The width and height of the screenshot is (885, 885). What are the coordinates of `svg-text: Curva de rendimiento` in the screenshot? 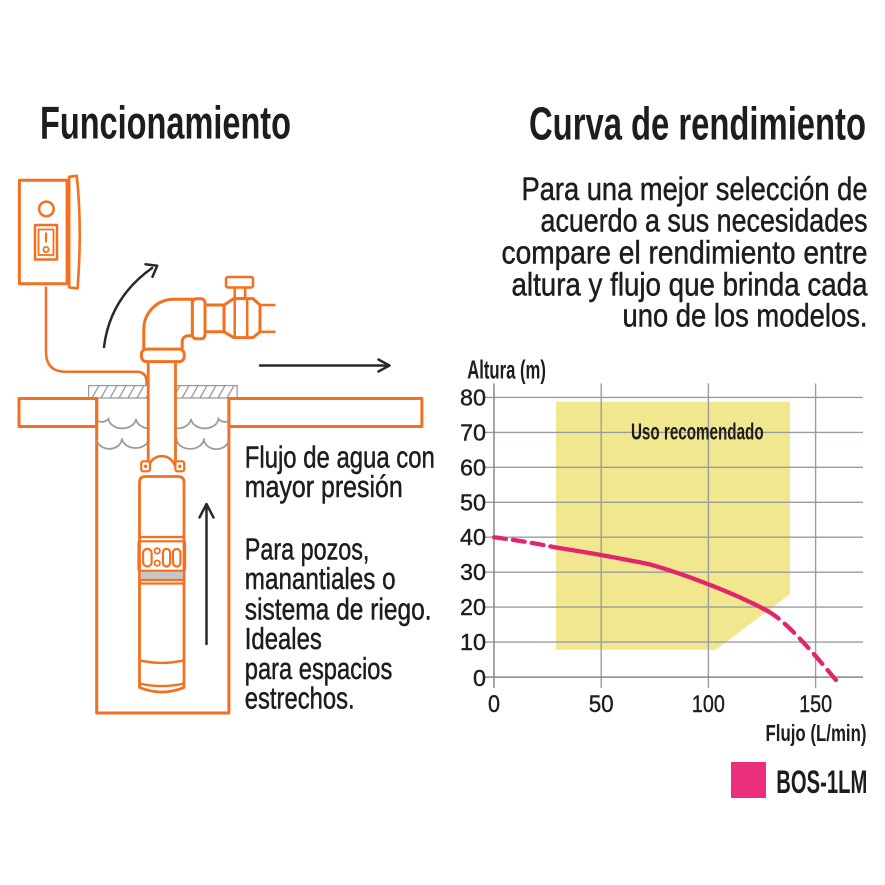 It's located at (697, 124).